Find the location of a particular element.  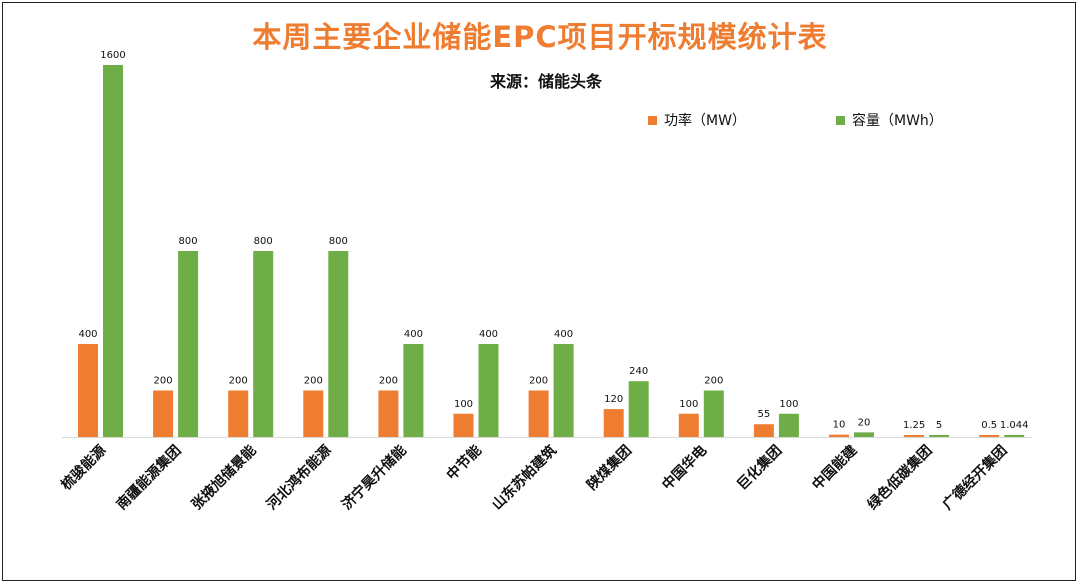

legend-label-power: 功率（MW） is located at coordinates (705, 121).